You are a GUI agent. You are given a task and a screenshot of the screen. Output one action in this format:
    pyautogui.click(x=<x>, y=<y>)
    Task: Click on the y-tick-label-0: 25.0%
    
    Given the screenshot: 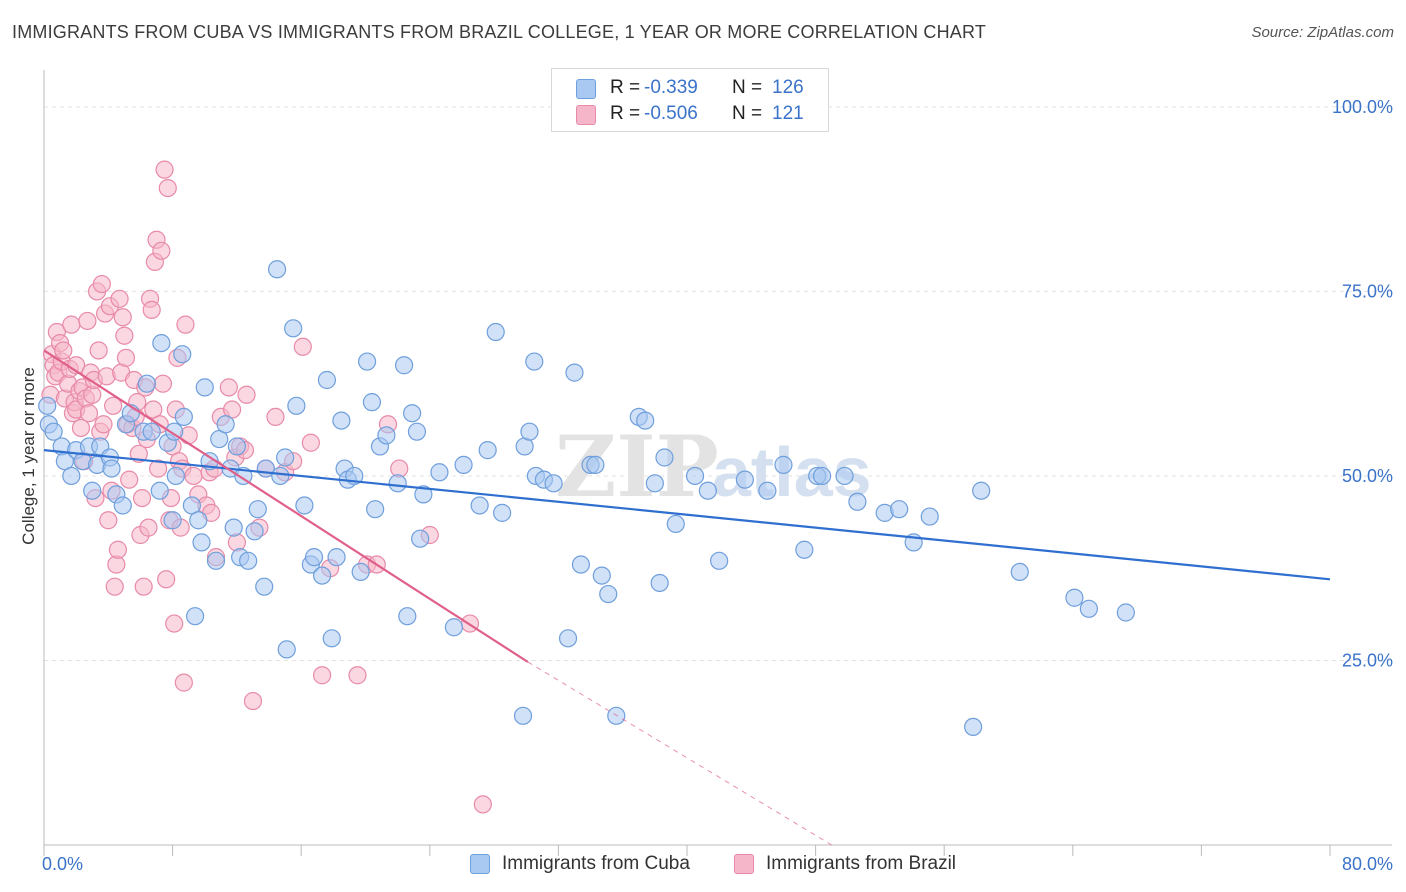 What is the action you would take?
    pyautogui.click(x=1367, y=660)
    